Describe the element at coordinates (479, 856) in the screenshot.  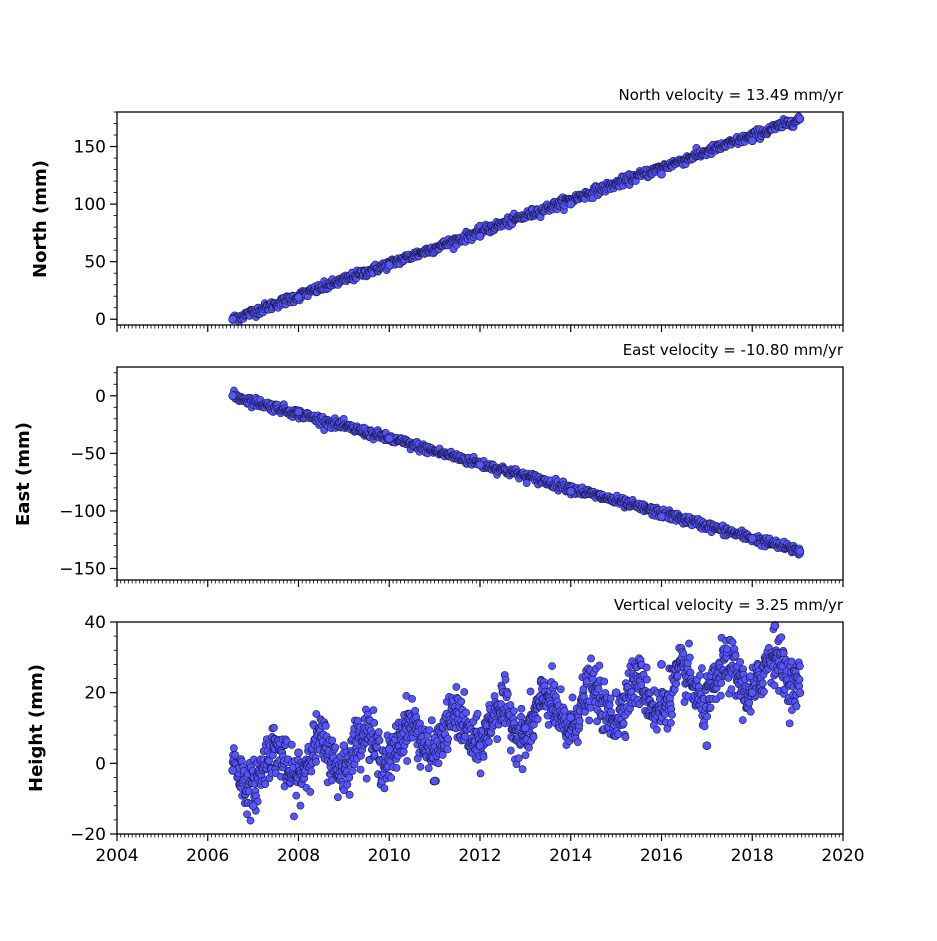
I see `x-tick-label: 2012` at that location.